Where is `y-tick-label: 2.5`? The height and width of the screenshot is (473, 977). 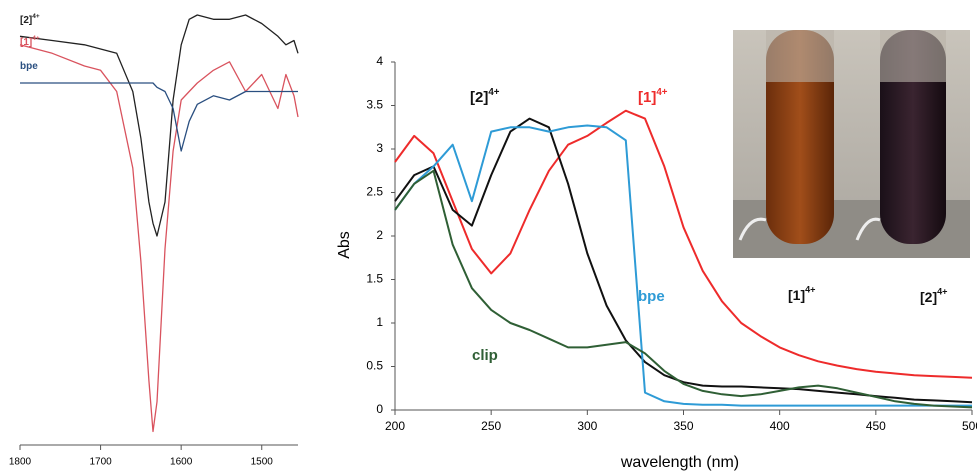 y-tick-label: 2.5 is located at coordinates (374, 192).